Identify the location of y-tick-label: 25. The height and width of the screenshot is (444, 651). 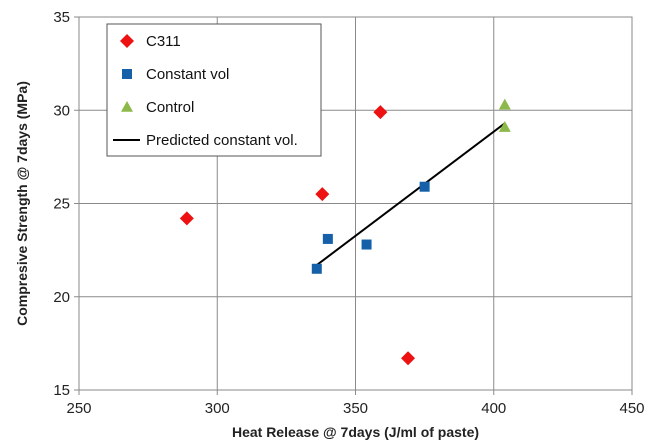
(61, 204).